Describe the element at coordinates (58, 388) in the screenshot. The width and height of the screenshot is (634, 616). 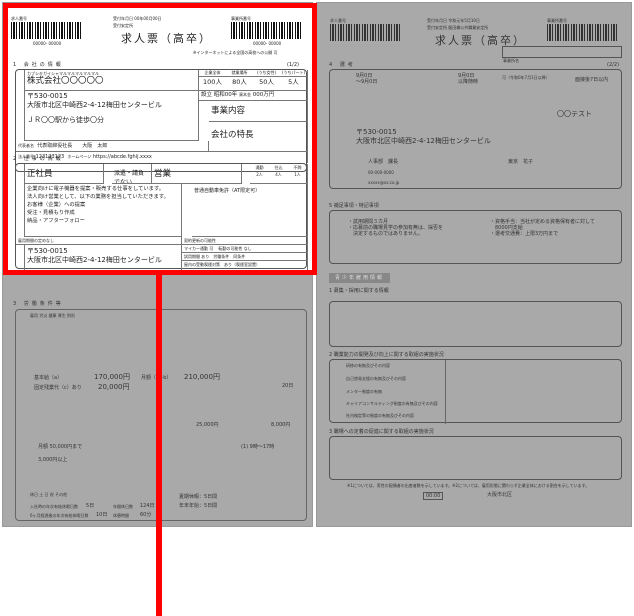
I see `fixed-allowance-label: 固定残業代（c）あり` at that location.